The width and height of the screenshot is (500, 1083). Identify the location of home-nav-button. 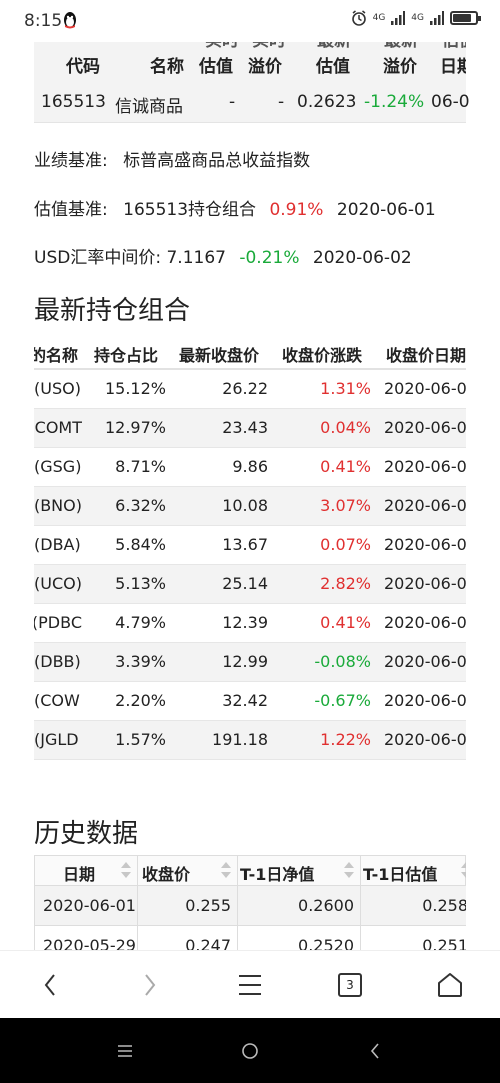
(250, 1051).